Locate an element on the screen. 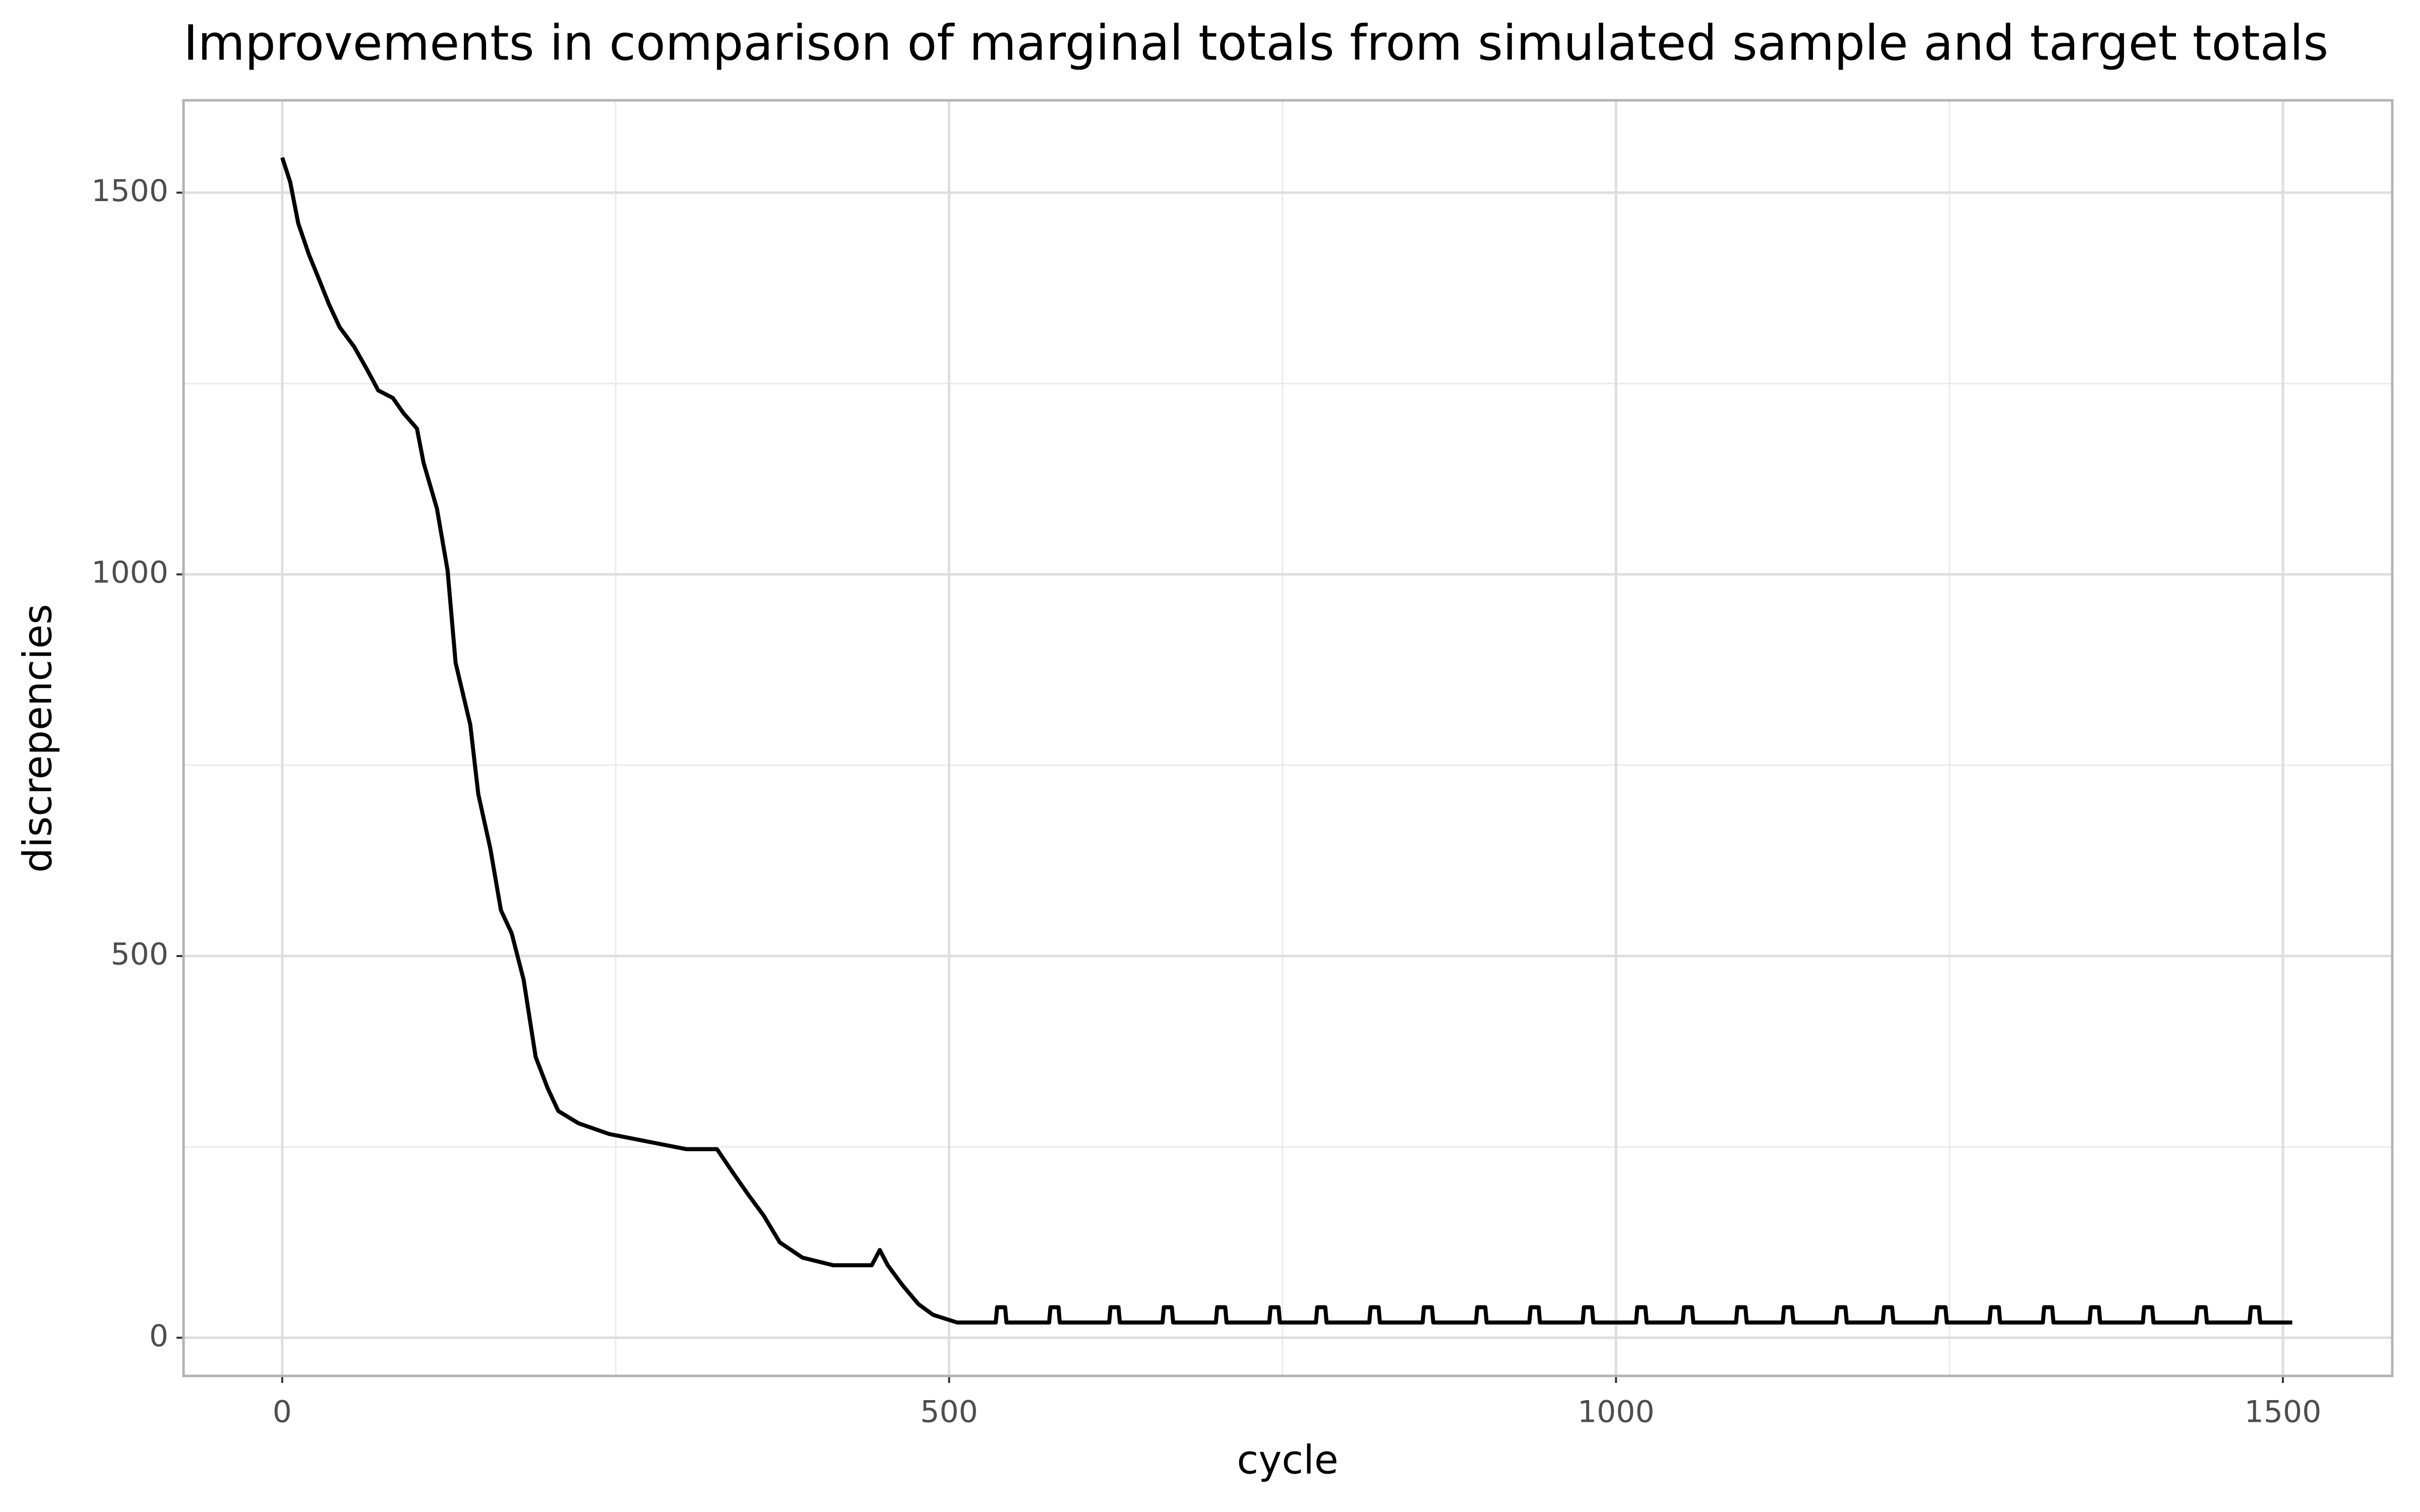 This screenshot has width=2420, height=1512. x-tick-label: 1000 is located at coordinates (1616, 1413).